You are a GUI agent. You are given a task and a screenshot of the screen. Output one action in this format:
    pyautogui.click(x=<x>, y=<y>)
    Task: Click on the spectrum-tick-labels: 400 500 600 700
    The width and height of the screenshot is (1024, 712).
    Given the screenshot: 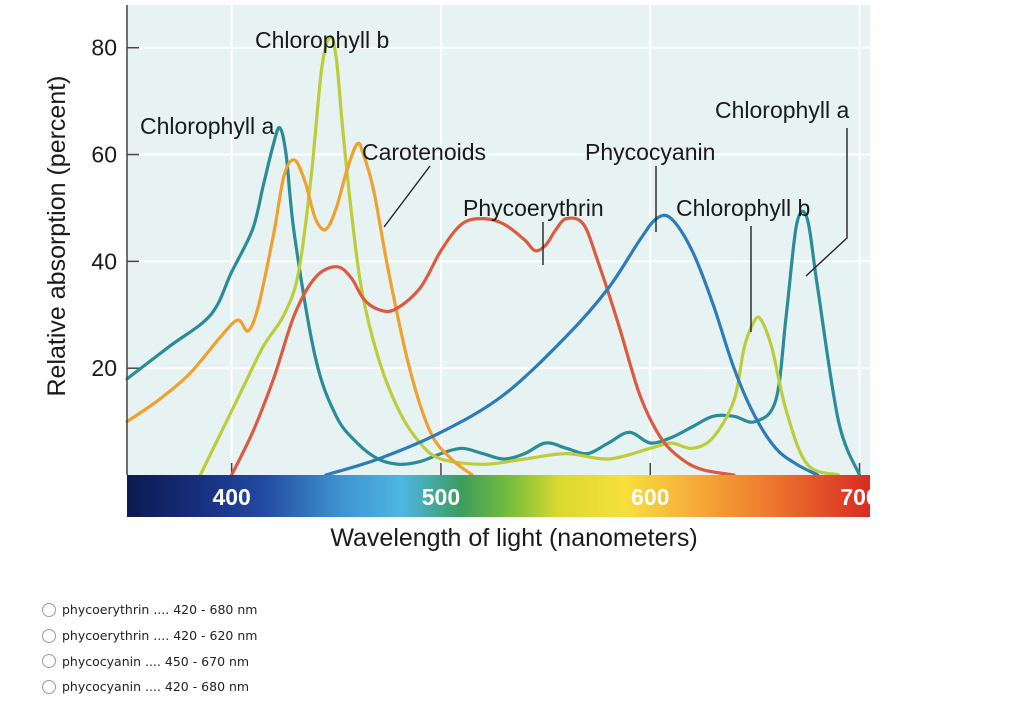 What is the action you would take?
    pyautogui.click(x=545, y=497)
    